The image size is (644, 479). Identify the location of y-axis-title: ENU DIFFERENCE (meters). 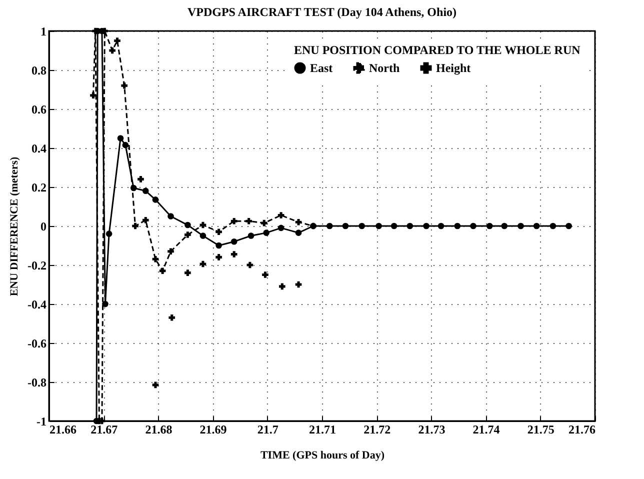
(14, 226).